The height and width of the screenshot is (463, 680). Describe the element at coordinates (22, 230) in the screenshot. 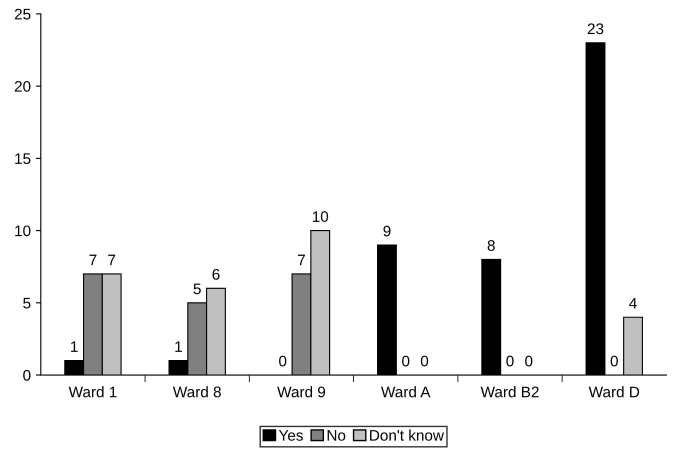

I see `y-tick-label: 10` at that location.